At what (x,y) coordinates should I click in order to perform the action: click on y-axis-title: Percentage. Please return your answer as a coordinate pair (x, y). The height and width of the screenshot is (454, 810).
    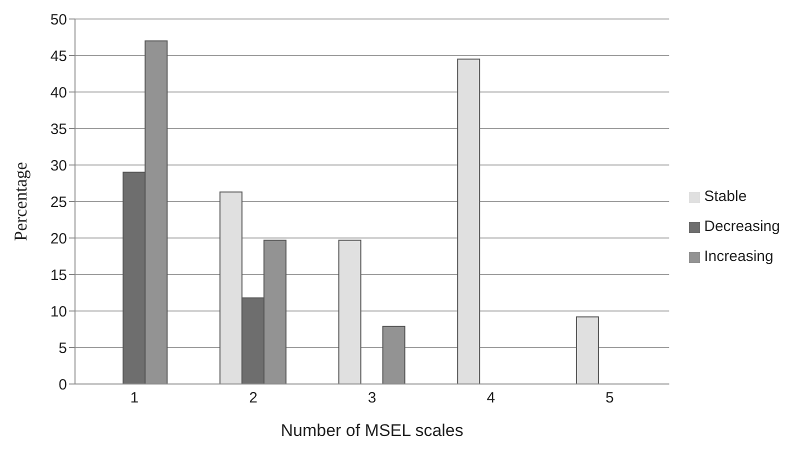
    Looking at the image, I should click on (20, 201).